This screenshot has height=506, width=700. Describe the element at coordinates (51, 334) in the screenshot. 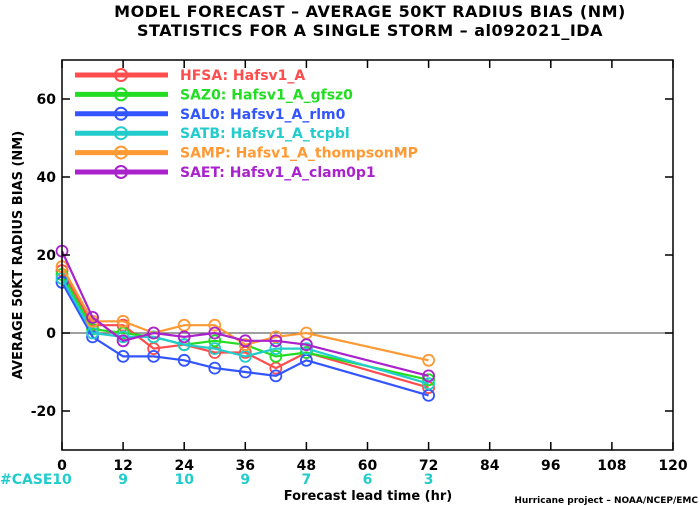

I see `y-tick-label: 0` at that location.